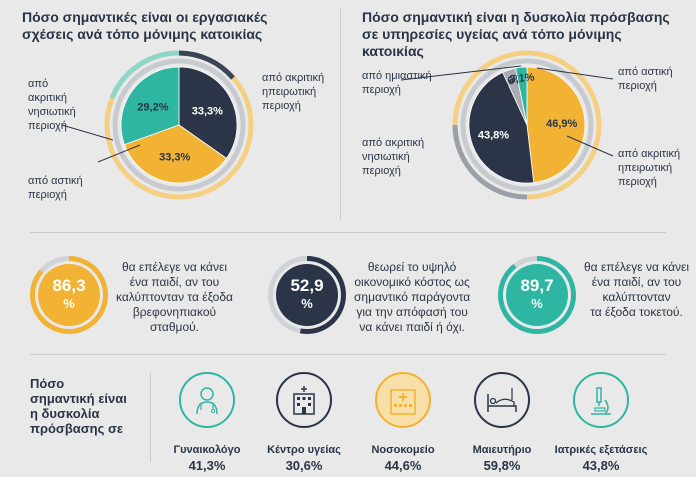  What do you see at coordinates (403, 400) in the screenshot?
I see `hospital-icon` at bounding box center [403, 400].